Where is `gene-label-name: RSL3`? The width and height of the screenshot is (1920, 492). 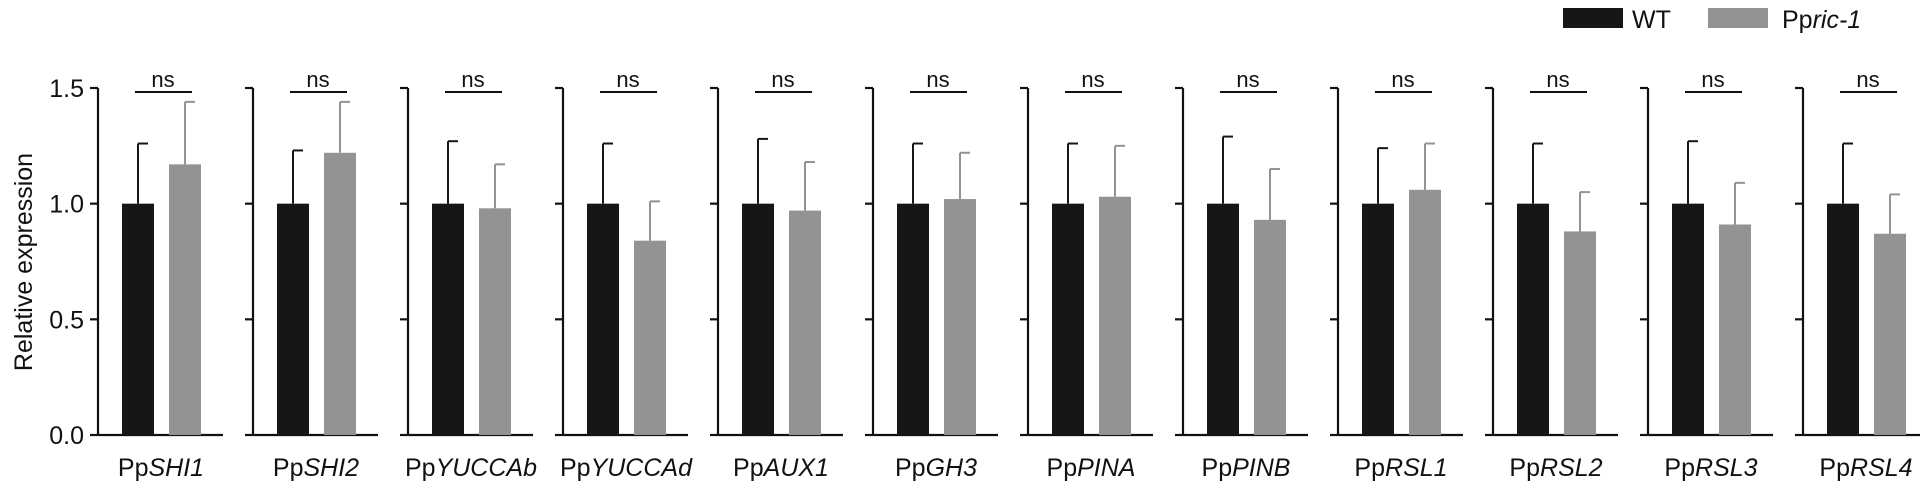 gene-label-name: RSL3 is located at coordinates (1726, 468).